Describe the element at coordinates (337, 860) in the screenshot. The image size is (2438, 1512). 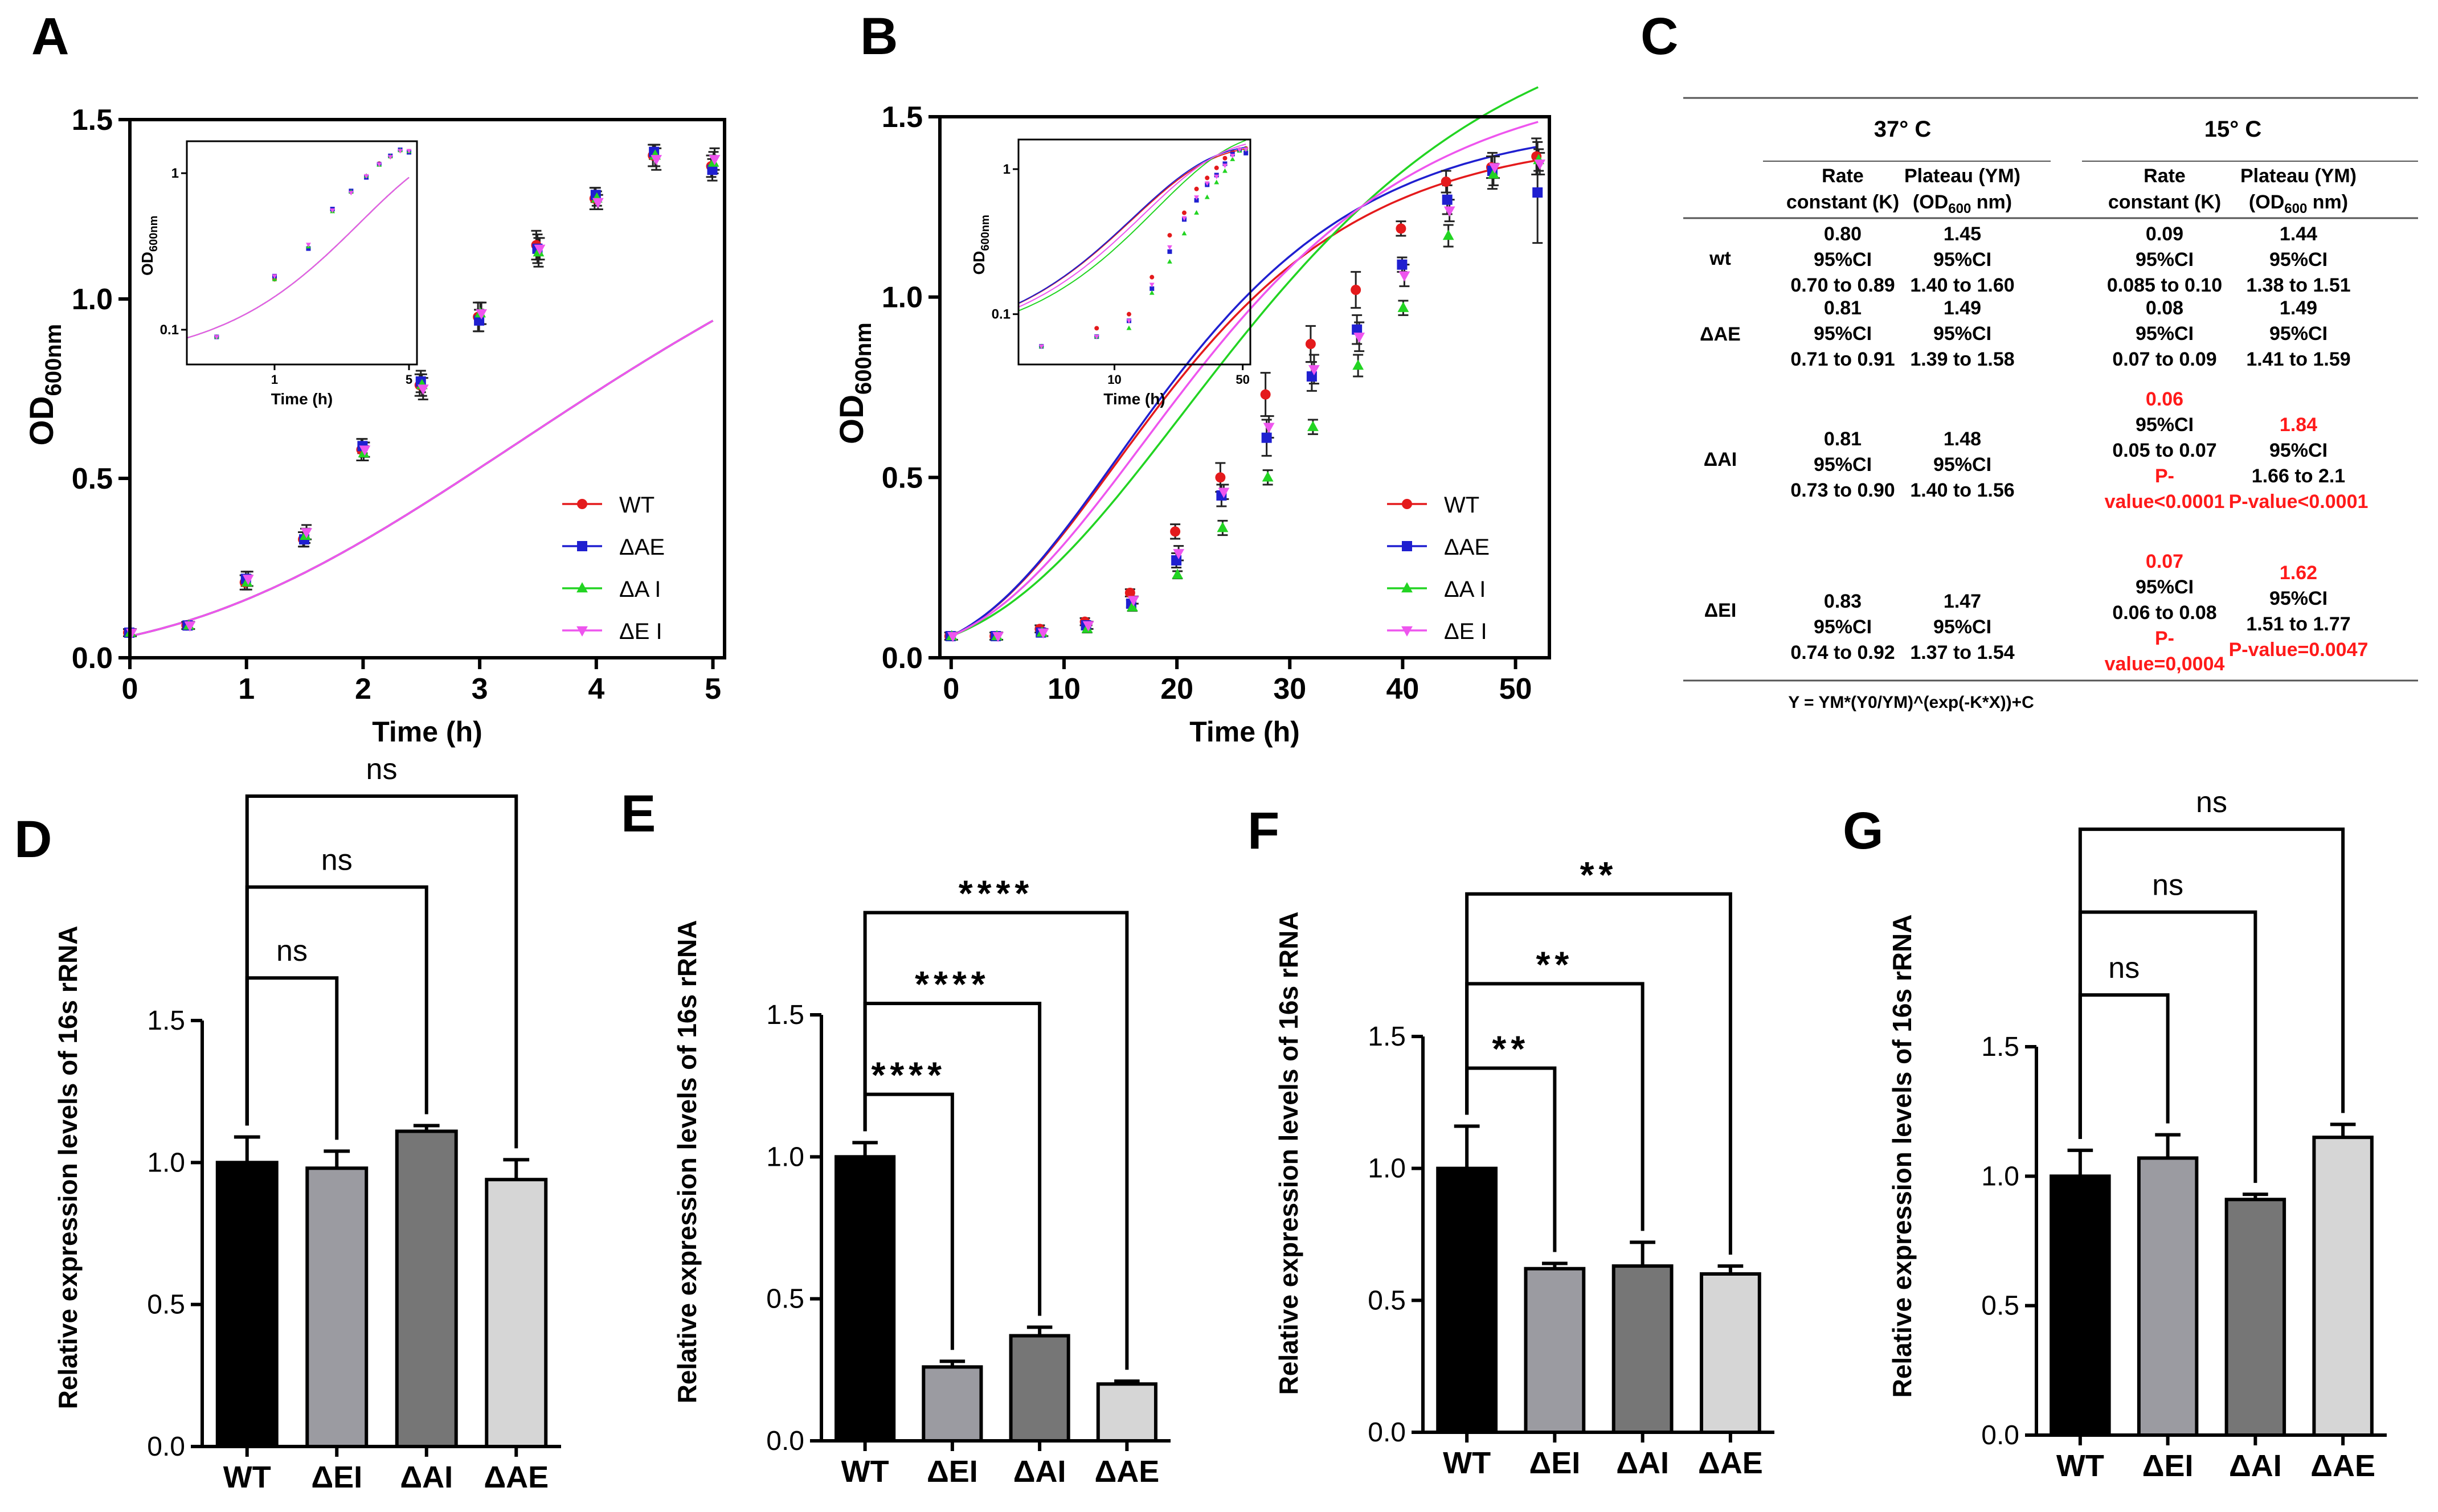
I see `significance-label-d-1: ns` at that location.